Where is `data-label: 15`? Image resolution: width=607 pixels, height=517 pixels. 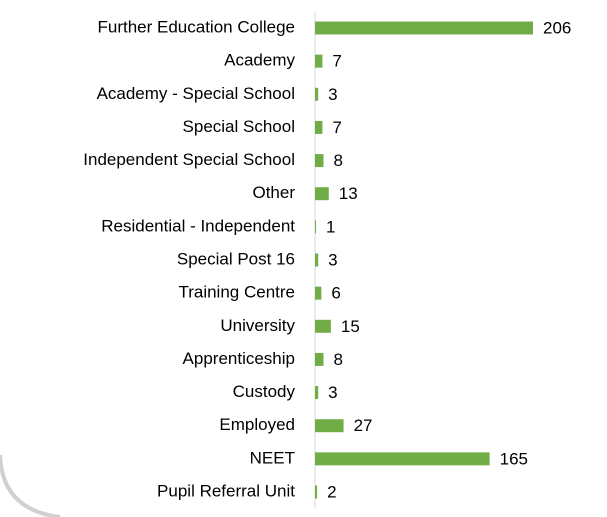
data-label: 15 is located at coordinates (350, 326).